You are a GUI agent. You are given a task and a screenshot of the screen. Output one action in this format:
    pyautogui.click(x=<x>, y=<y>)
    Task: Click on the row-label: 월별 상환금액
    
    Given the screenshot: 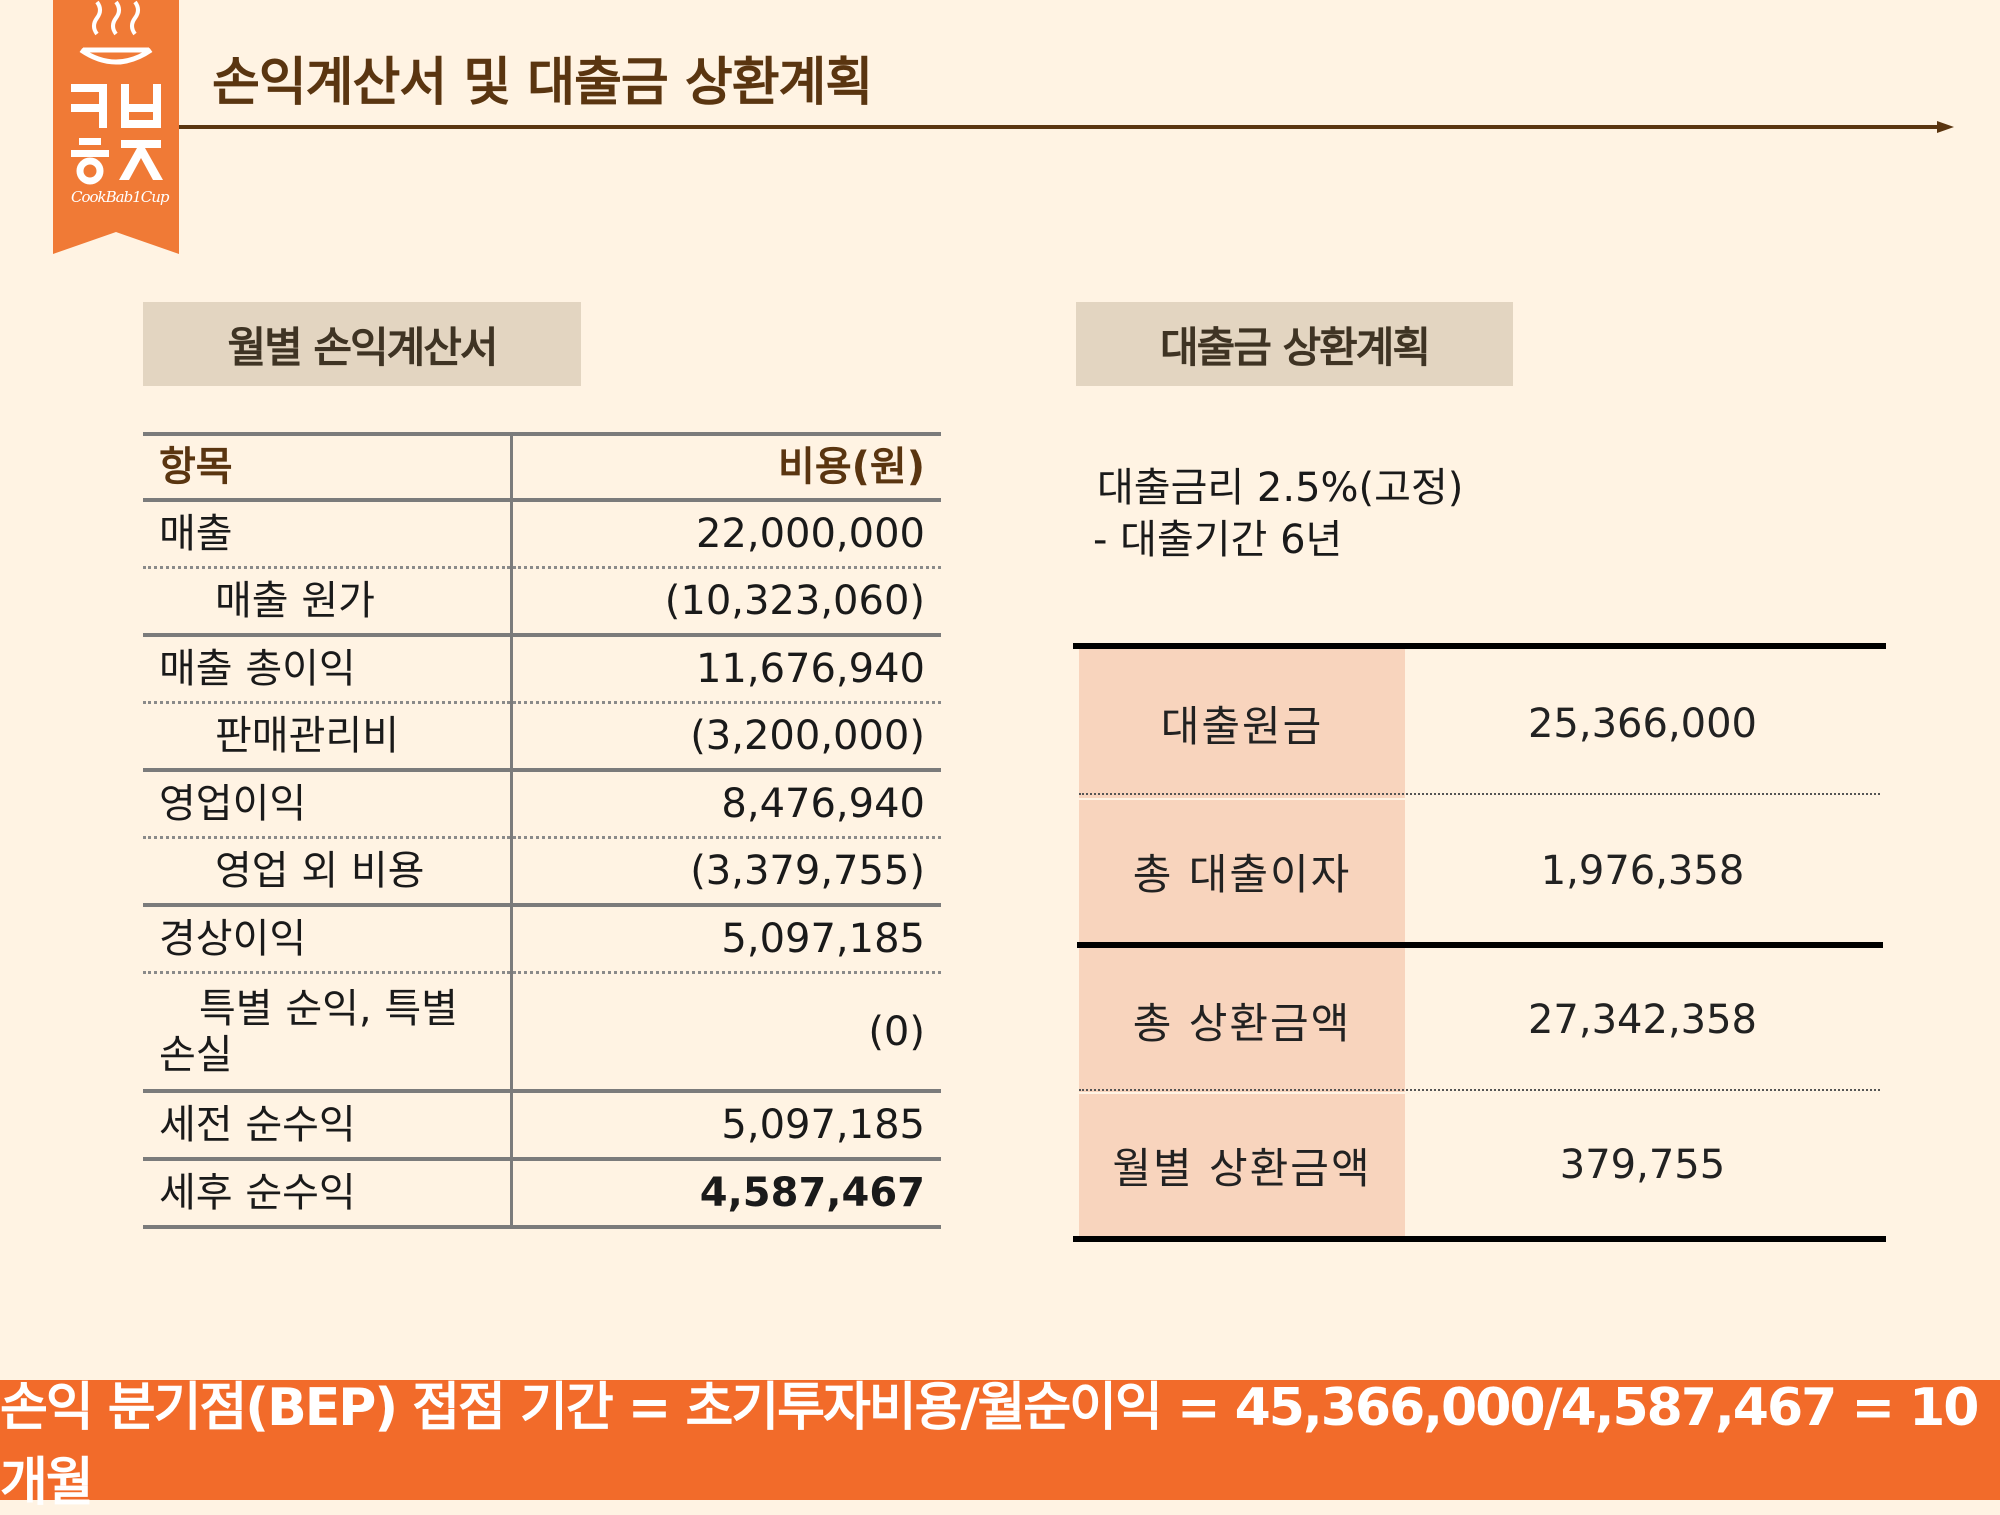 What is the action you would take?
    pyautogui.click(x=1242, y=1165)
    